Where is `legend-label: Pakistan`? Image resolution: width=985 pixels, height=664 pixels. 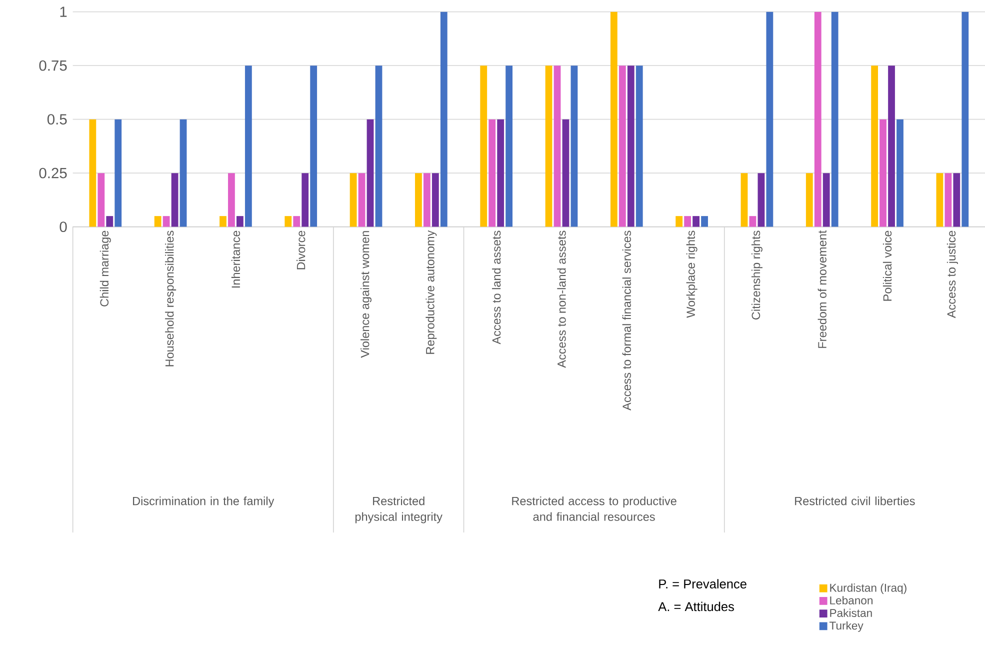
legend-label: Pakistan is located at coordinates (851, 613).